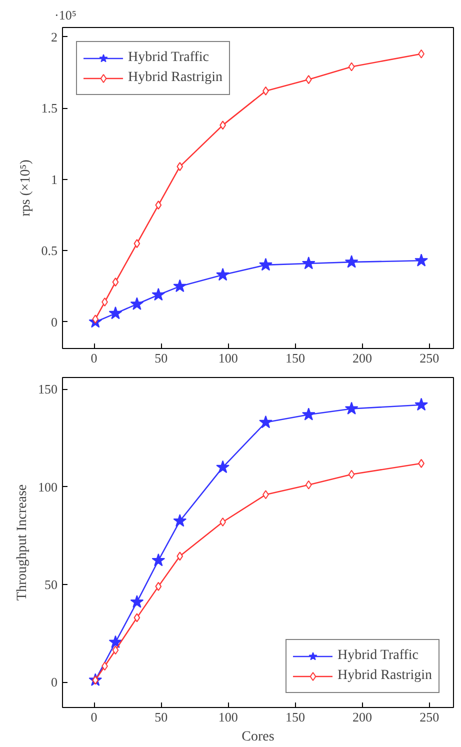 The width and height of the screenshot is (461, 747). What do you see at coordinates (49, 108) in the screenshot?
I see `y-tick-label: 1.5` at bounding box center [49, 108].